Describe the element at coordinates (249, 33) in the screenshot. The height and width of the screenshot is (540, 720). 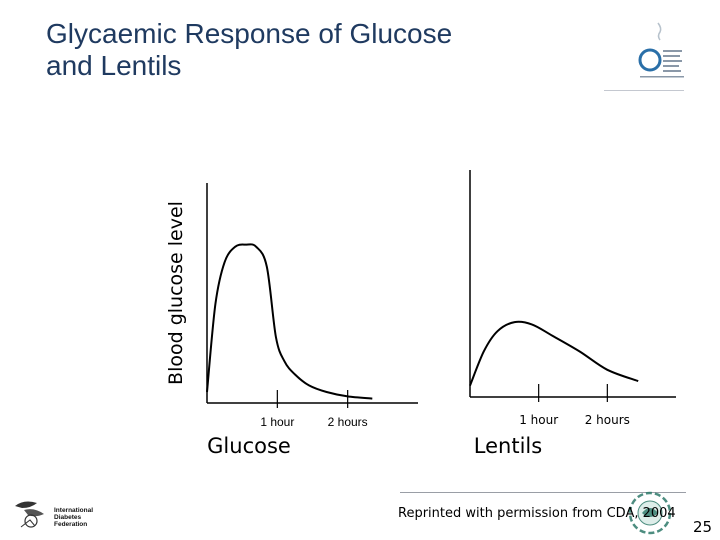
I see `slide-title-line-1: Glycaemic Response of Glucose` at that location.